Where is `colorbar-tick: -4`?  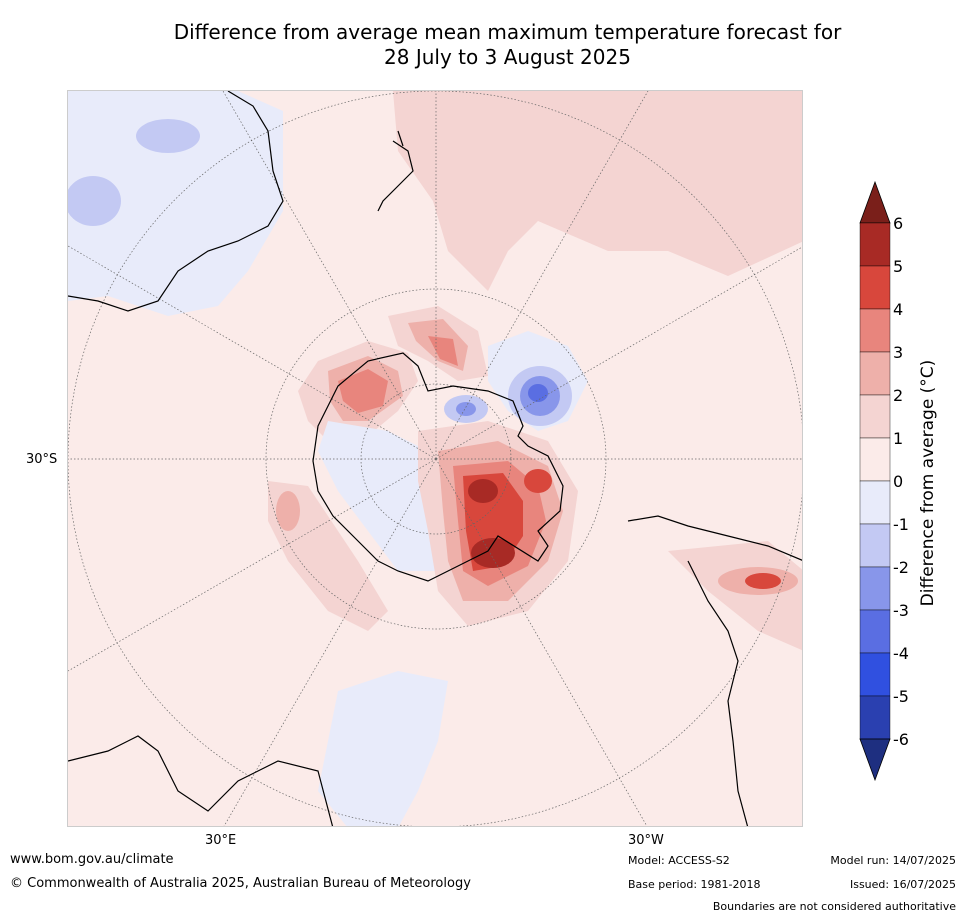
colorbar-tick: -4 is located at coordinates (901, 653).